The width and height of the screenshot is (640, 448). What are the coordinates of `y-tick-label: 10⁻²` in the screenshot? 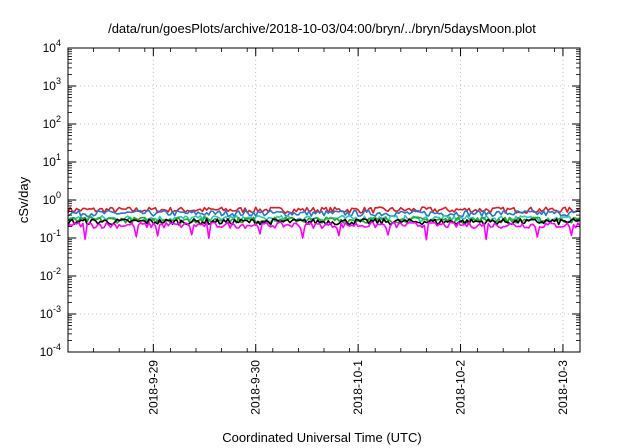 It's located at (50, 274).